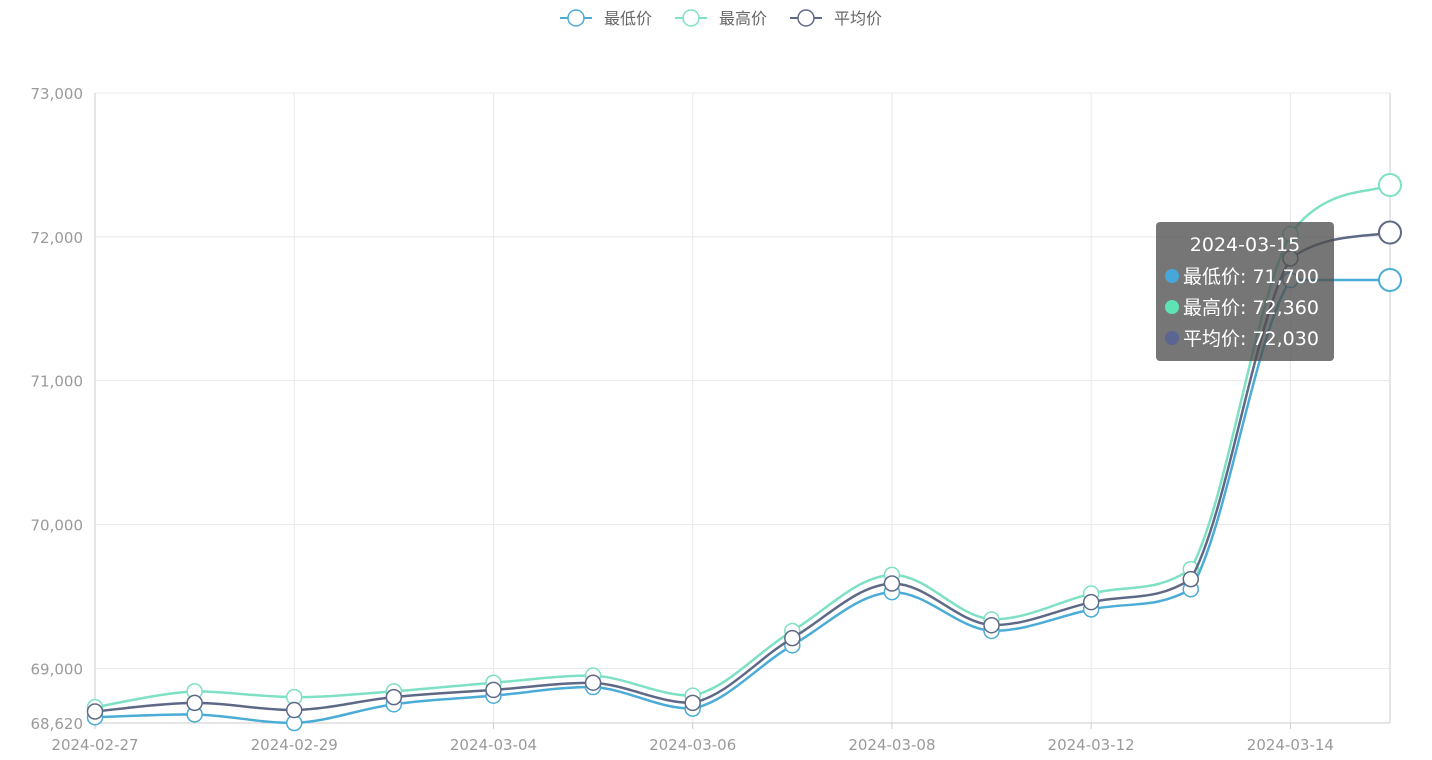 The width and height of the screenshot is (1432, 760). I want to click on y-tick-label: 73,000, so click(57, 94).